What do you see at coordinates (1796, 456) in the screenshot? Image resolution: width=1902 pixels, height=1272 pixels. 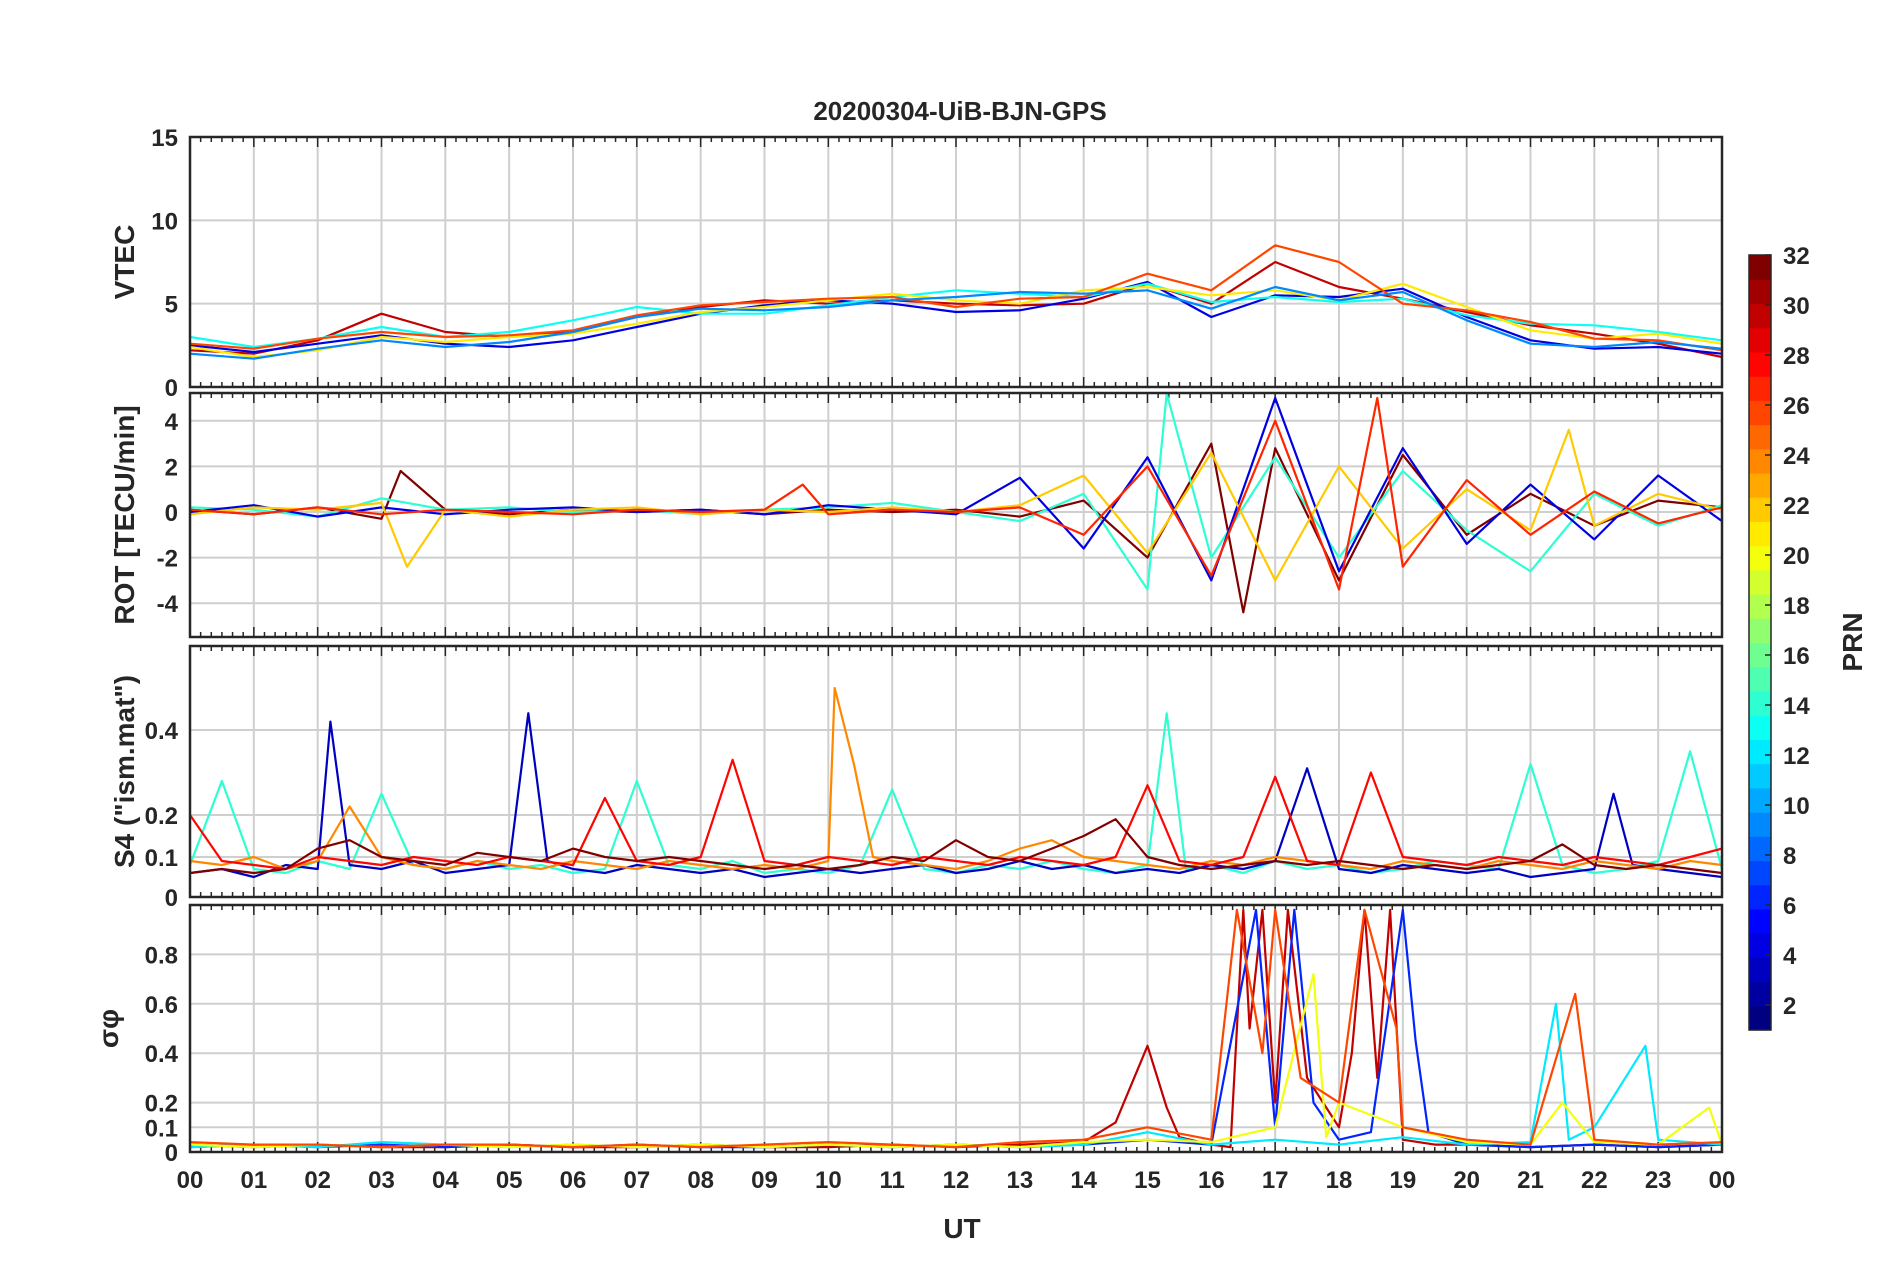 I see `colorbar-tick-label: 24` at bounding box center [1796, 456].